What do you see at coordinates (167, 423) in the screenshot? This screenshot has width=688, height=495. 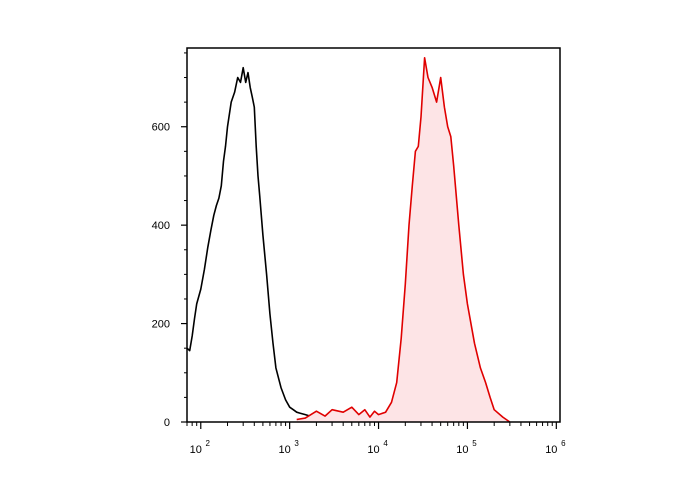 I see `y-tick-label-0: 0` at bounding box center [167, 423].